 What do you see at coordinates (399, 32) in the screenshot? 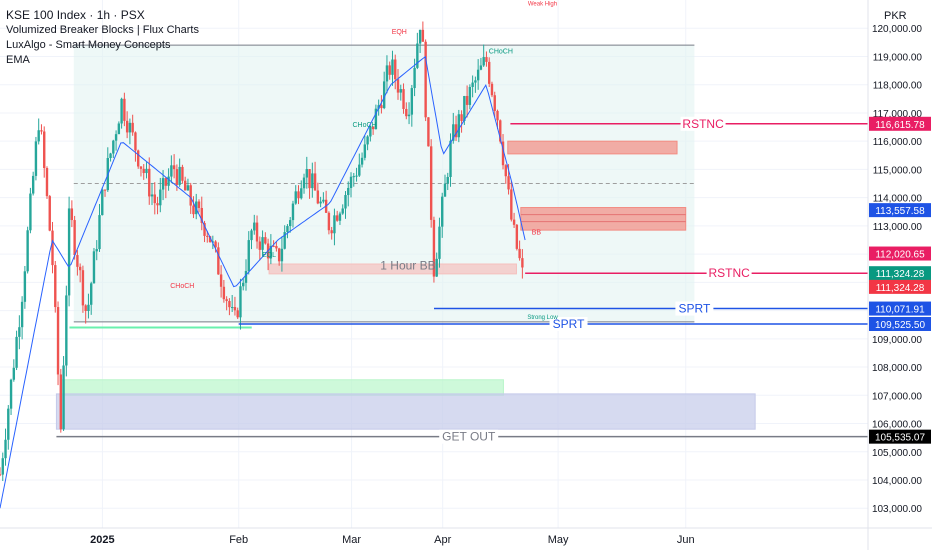
I see `annotation-1: EQH` at bounding box center [399, 32].